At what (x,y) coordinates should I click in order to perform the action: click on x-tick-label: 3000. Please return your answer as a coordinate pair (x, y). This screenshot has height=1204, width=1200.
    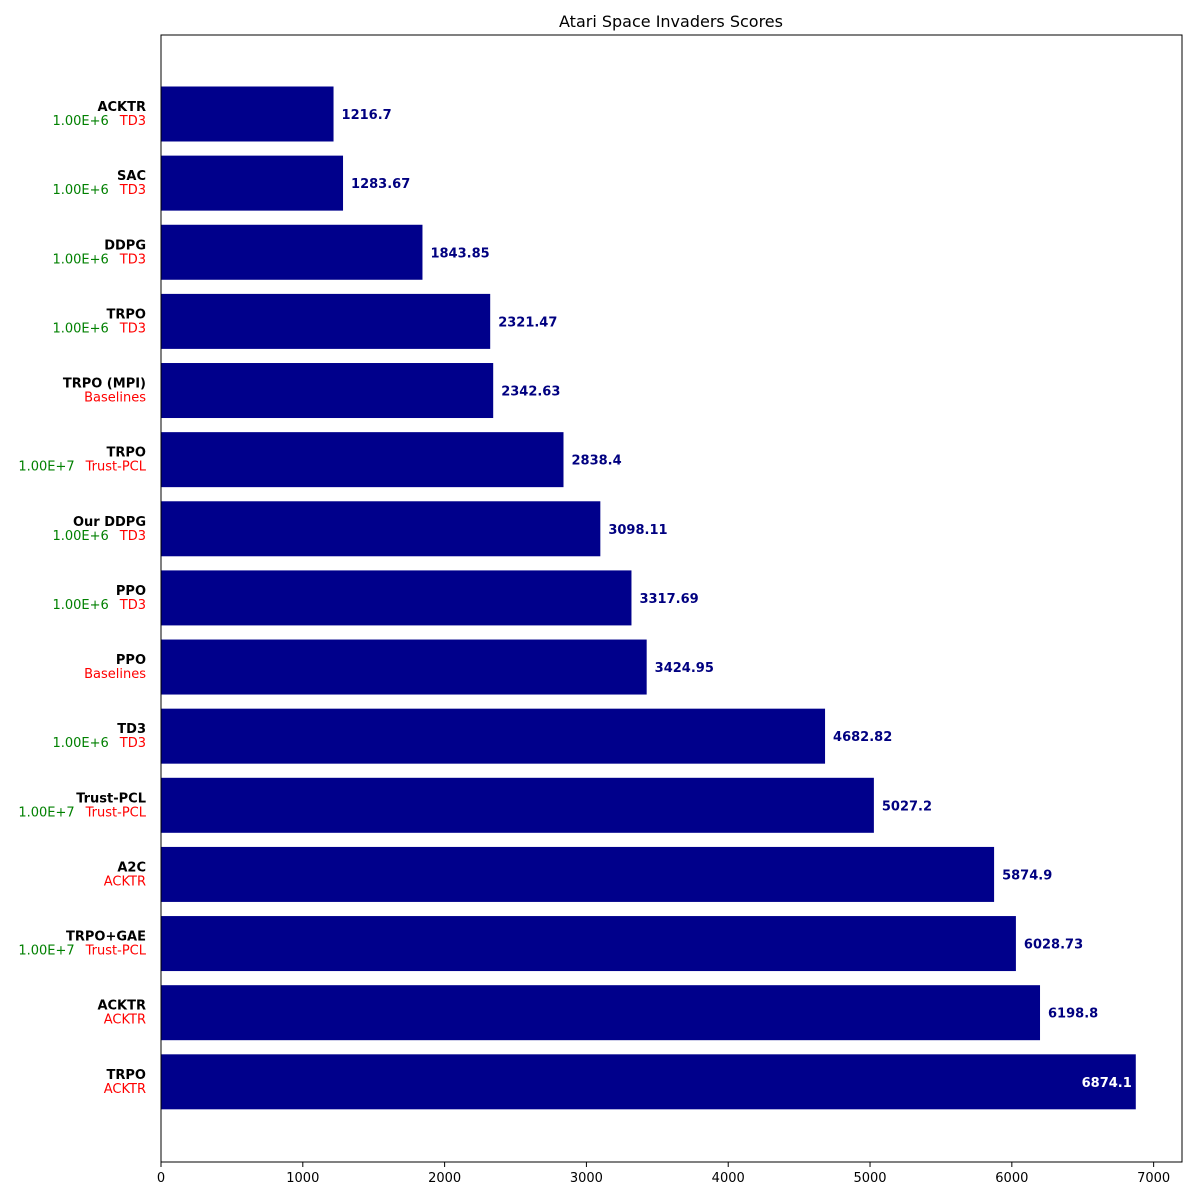
    Looking at the image, I should click on (586, 1178).